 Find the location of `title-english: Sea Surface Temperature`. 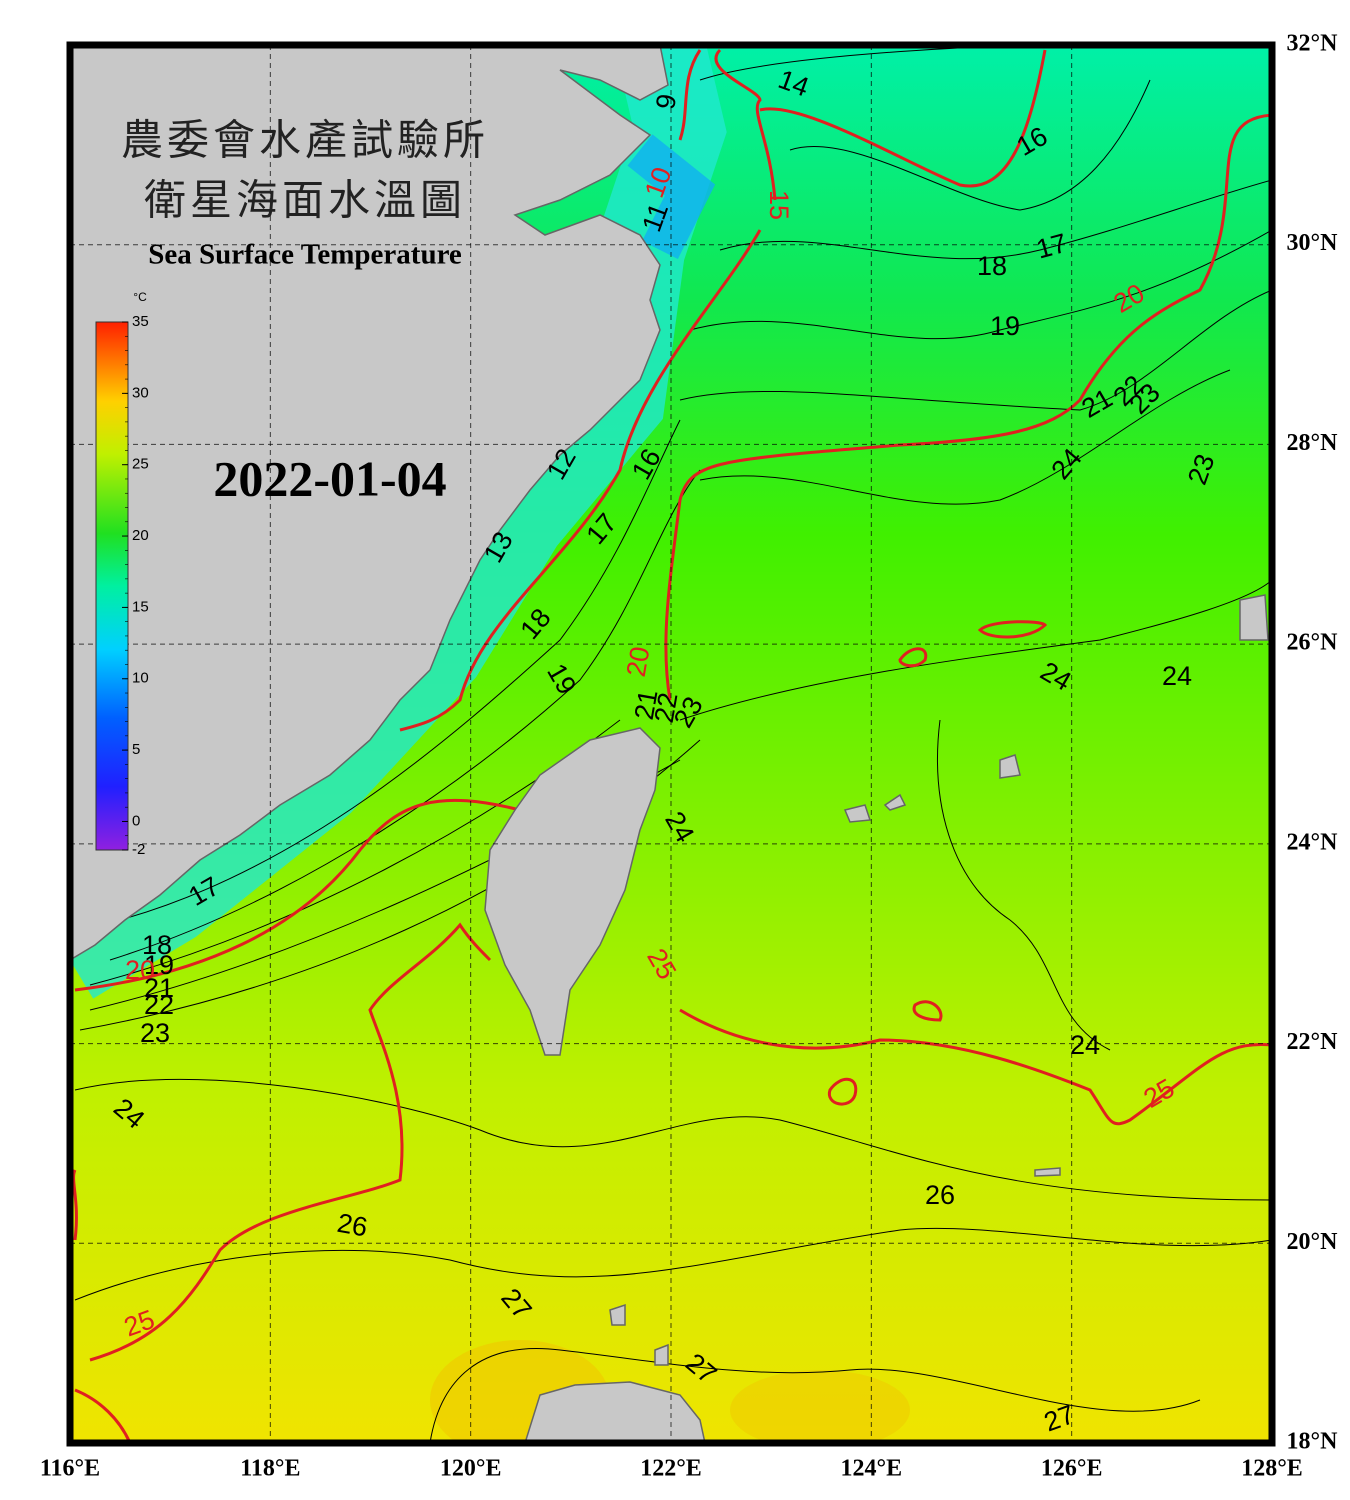

title-english: Sea Surface Temperature is located at coordinates (305, 255).